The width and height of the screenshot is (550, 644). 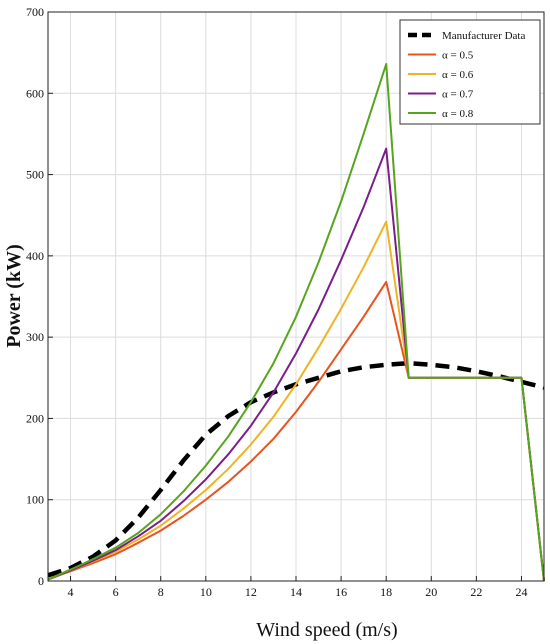 I want to click on x-tick-label: 12, so click(x=251, y=592).